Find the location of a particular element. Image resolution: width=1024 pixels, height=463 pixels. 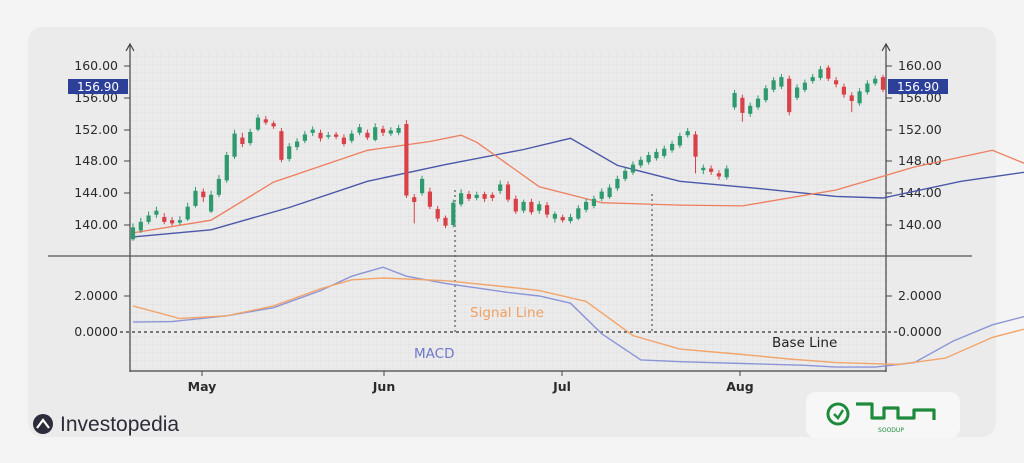

investopedia-logo-icon is located at coordinates (43, 424).